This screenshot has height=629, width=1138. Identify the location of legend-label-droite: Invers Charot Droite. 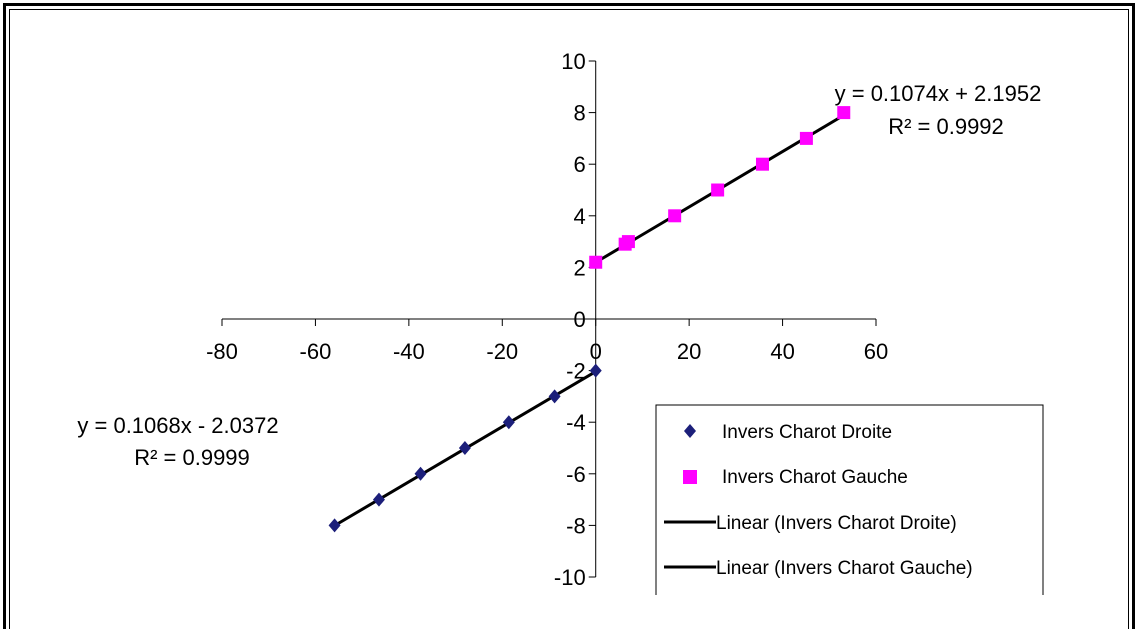
(807, 432).